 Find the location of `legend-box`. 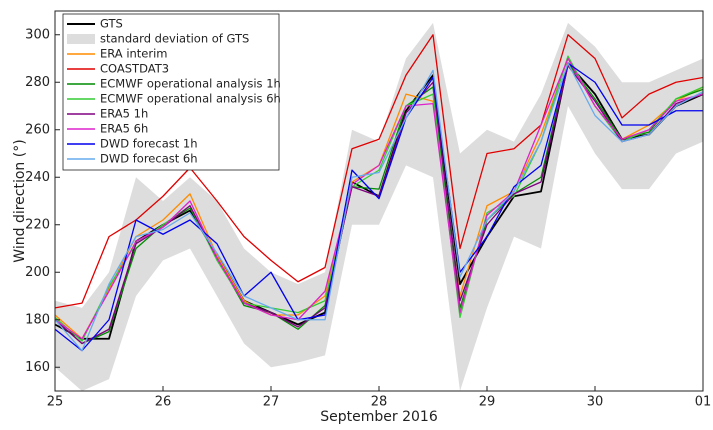

legend-box is located at coordinates (171, 92).